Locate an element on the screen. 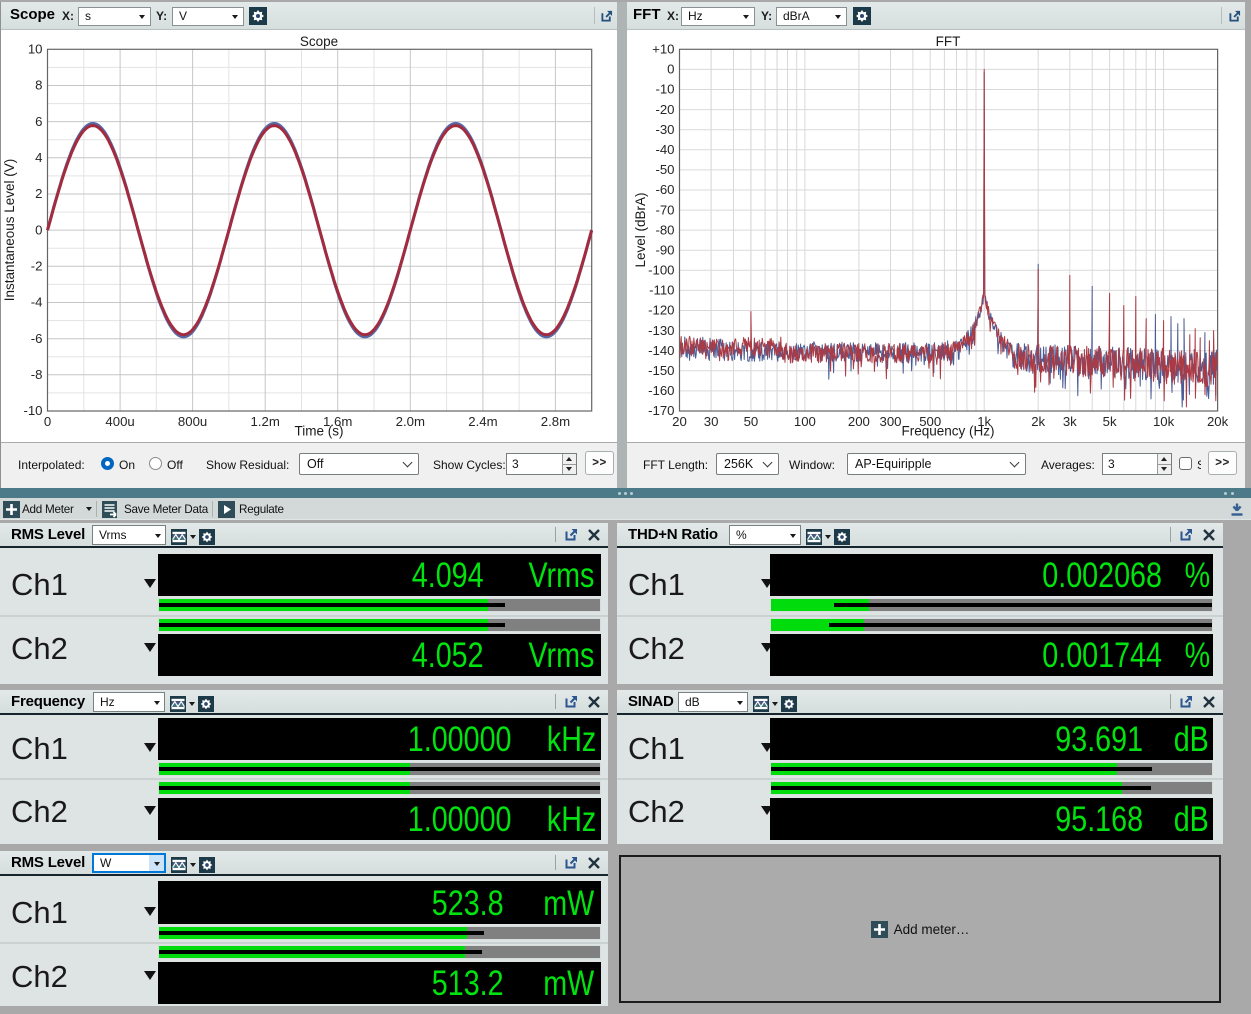 This screenshot has height=1014, width=1251. svg-text: 2 is located at coordinates (38, 193).